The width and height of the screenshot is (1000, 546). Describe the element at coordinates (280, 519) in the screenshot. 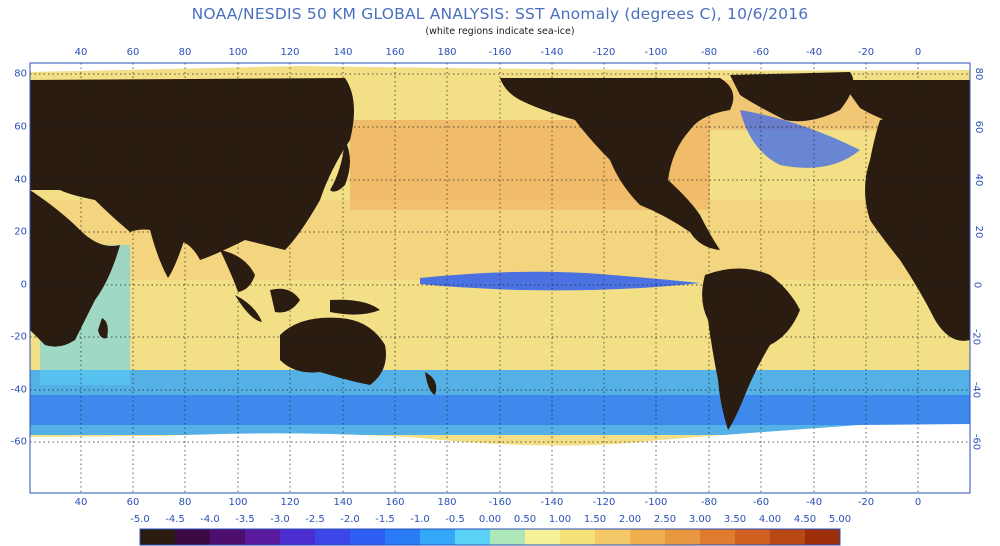

I see `colorbar-label: -3.0` at that location.